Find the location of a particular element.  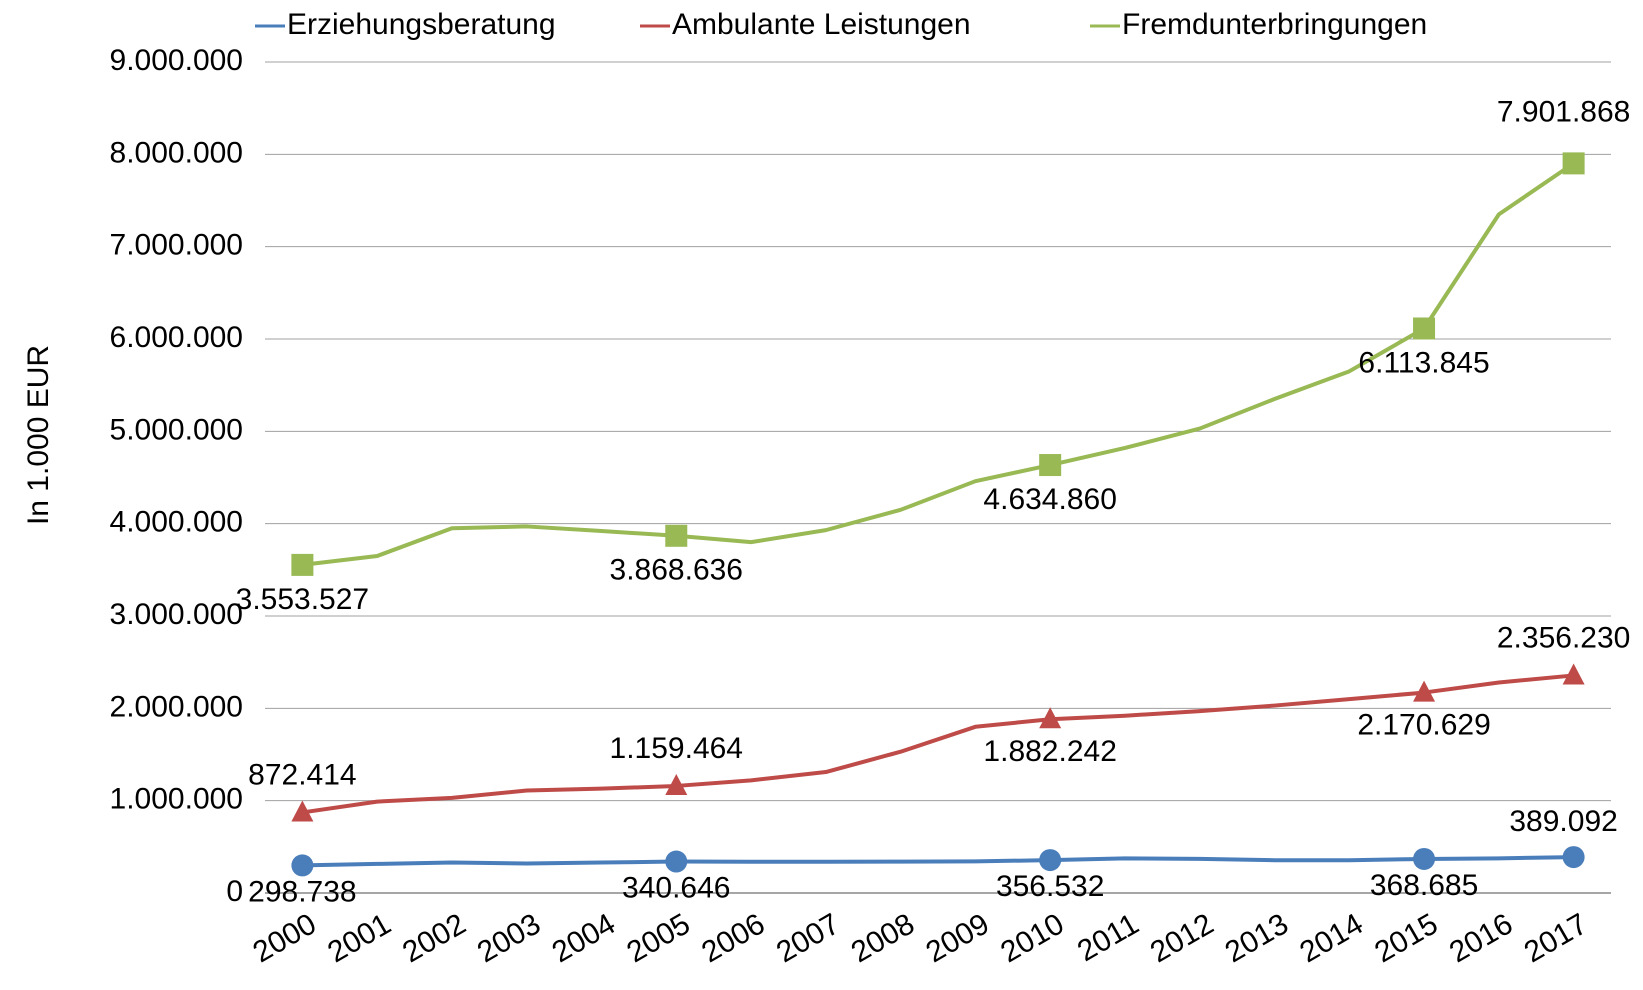

x-tick-label: 2012 is located at coordinates (1182, 938).